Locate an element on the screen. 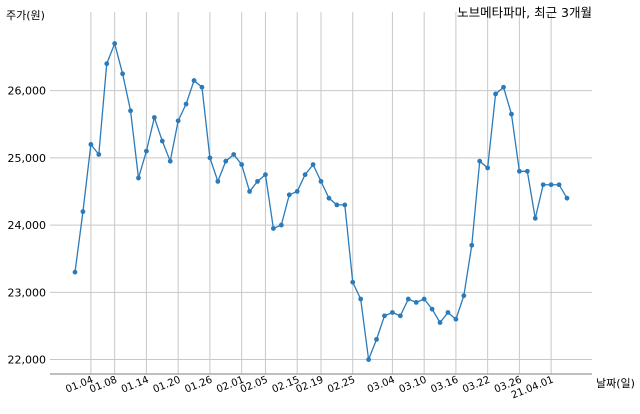 The width and height of the screenshot is (640, 414). y-tick-label: 23,000 is located at coordinates (27, 292).